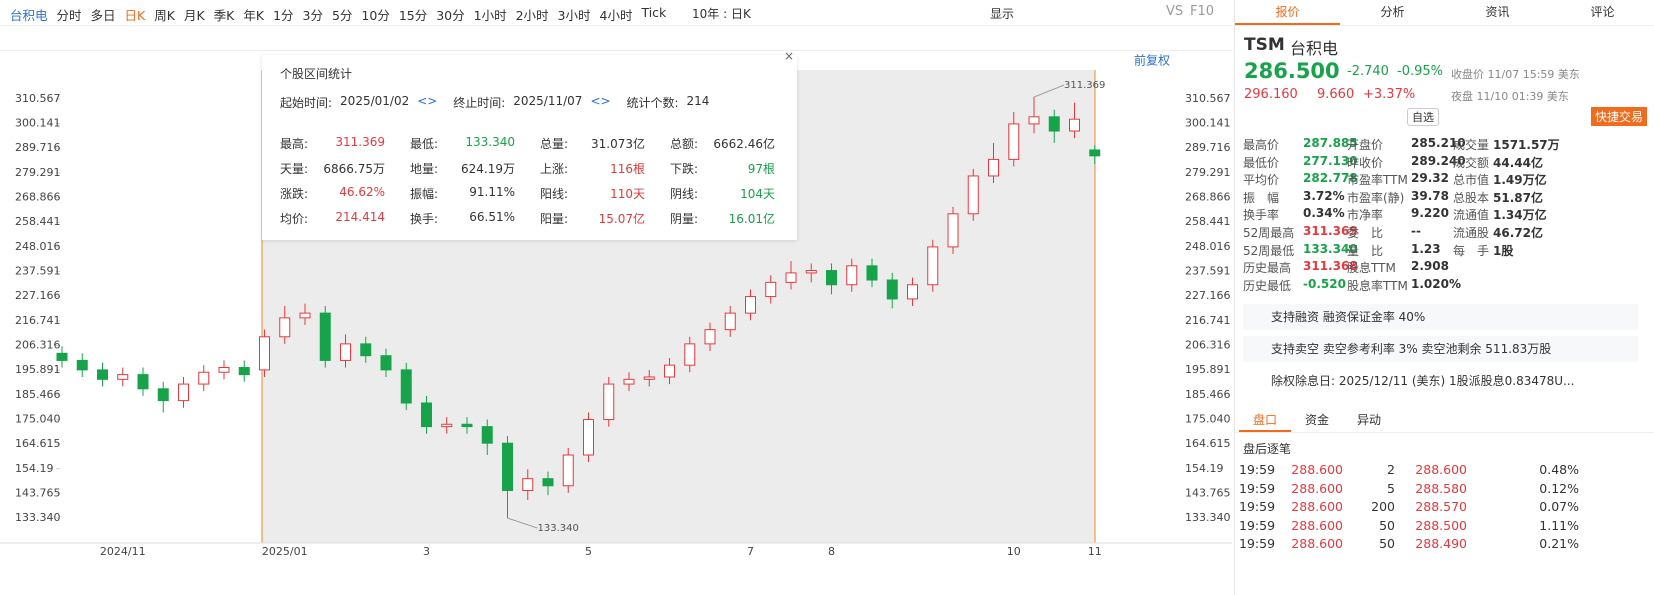  What do you see at coordinates (312, 15) in the screenshot?
I see `period-tab: 3分` at bounding box center [312, 15].